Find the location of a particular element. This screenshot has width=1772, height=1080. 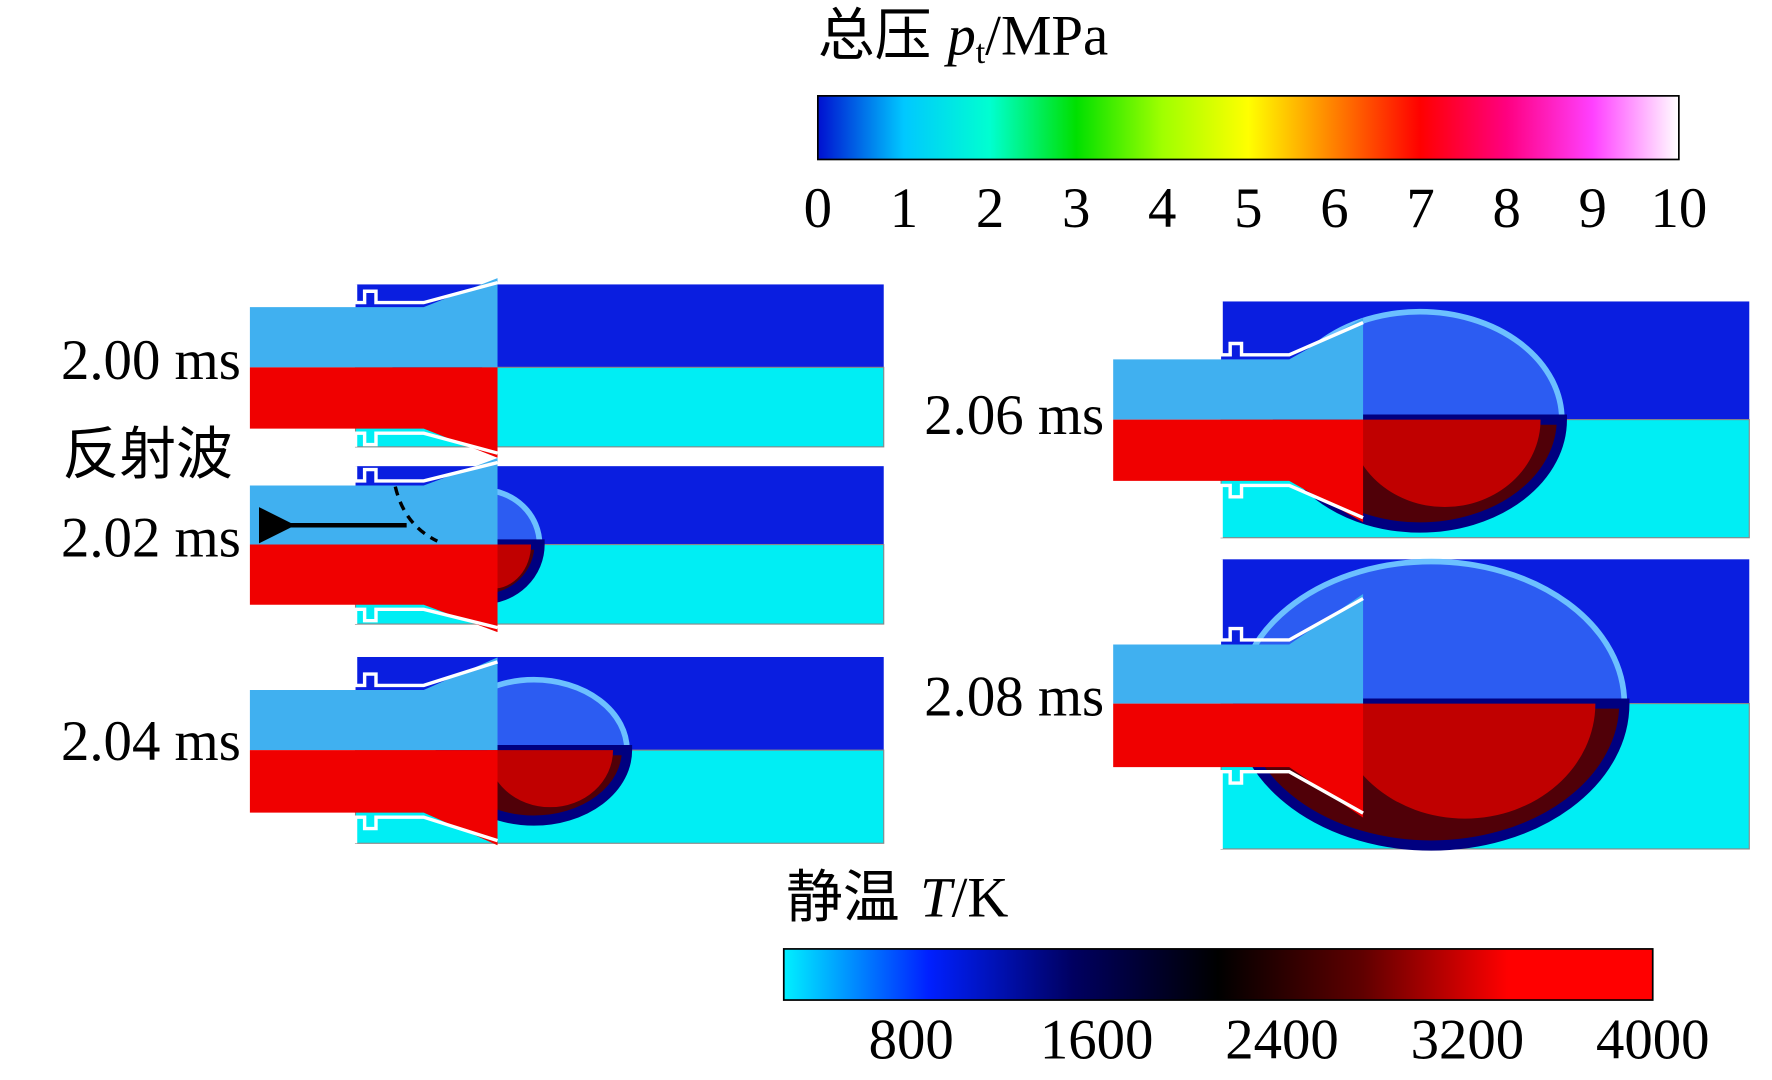

colorbar-title: 总压 pt/MPa is located at coordinates (963, 37).